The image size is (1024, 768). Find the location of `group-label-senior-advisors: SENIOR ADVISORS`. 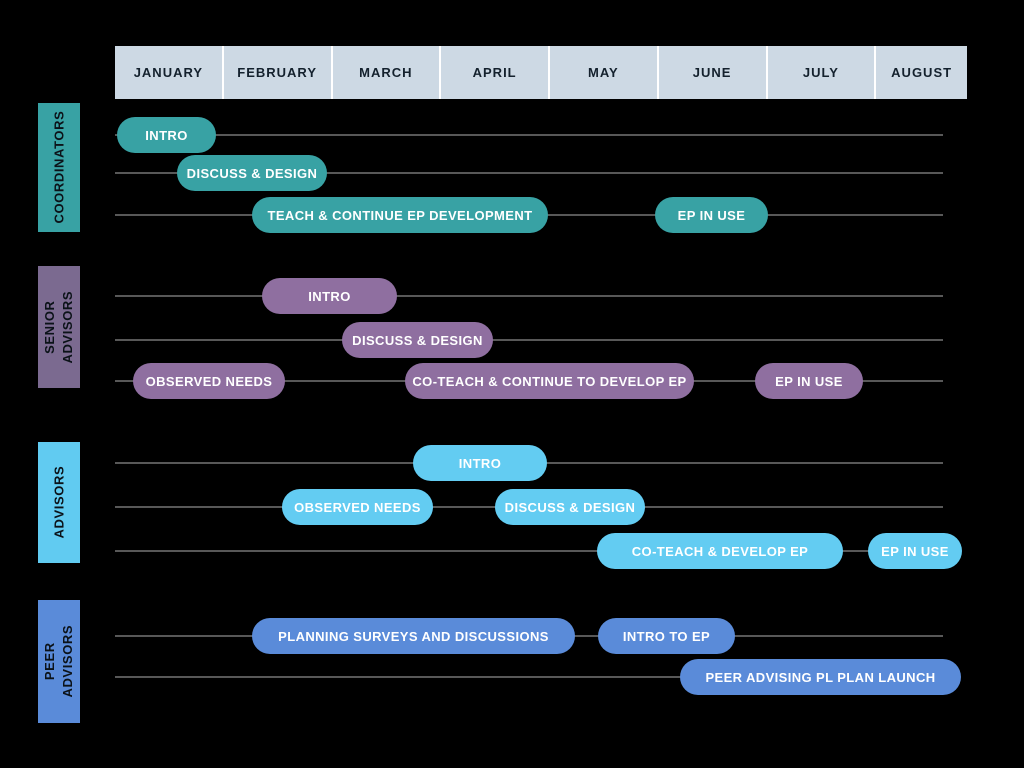

group-label-senior-advisors: SENIOR ADVISORS is located at coordinates (59, 327).